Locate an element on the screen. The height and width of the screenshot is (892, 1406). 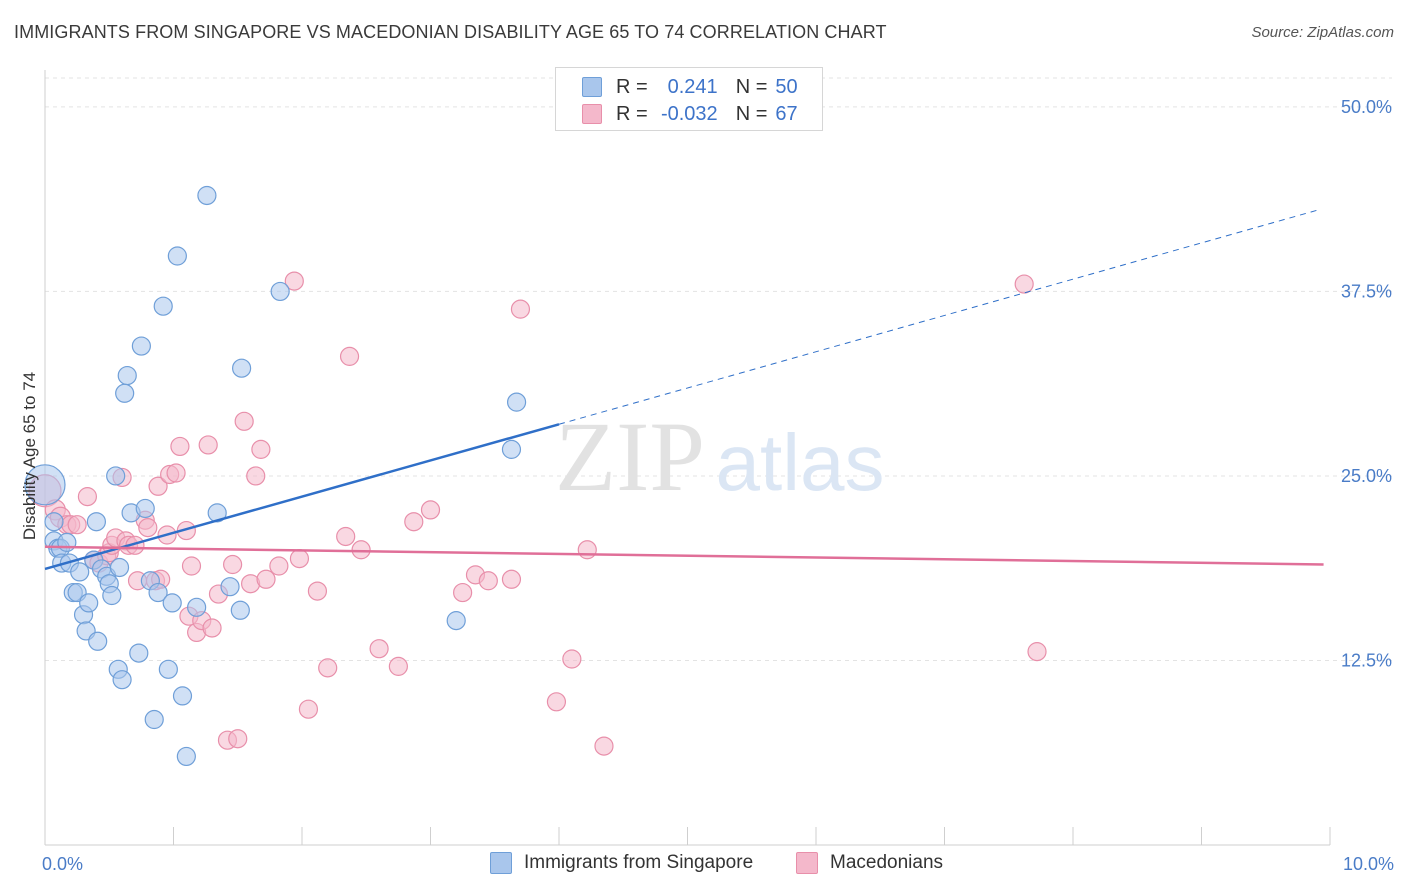
legend-r-value-macedonians: -0.032 is located at coordinates (689, 113).